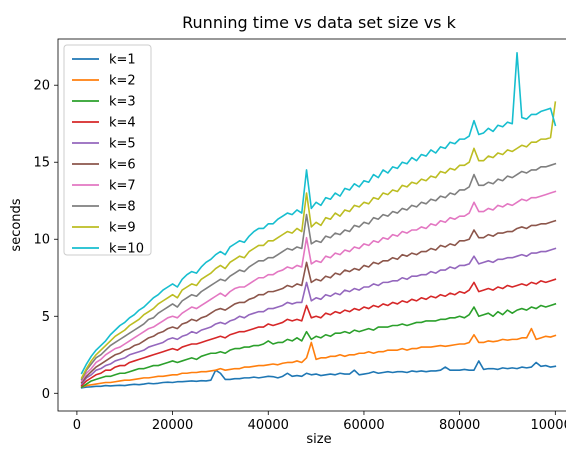  I want to click on x-tick-label: 20000, so click(172, 425).